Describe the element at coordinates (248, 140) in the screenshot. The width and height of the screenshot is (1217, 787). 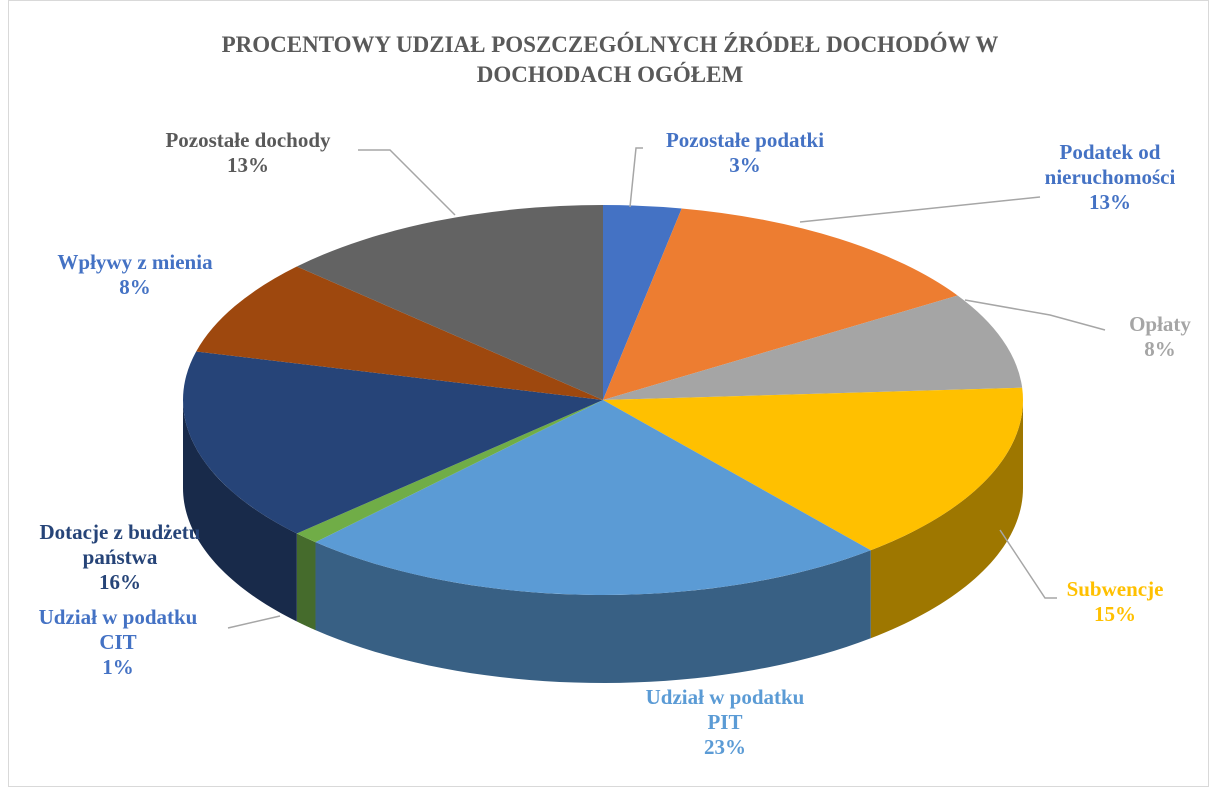
I see `label-name: Pozostałe dochody` at that location.